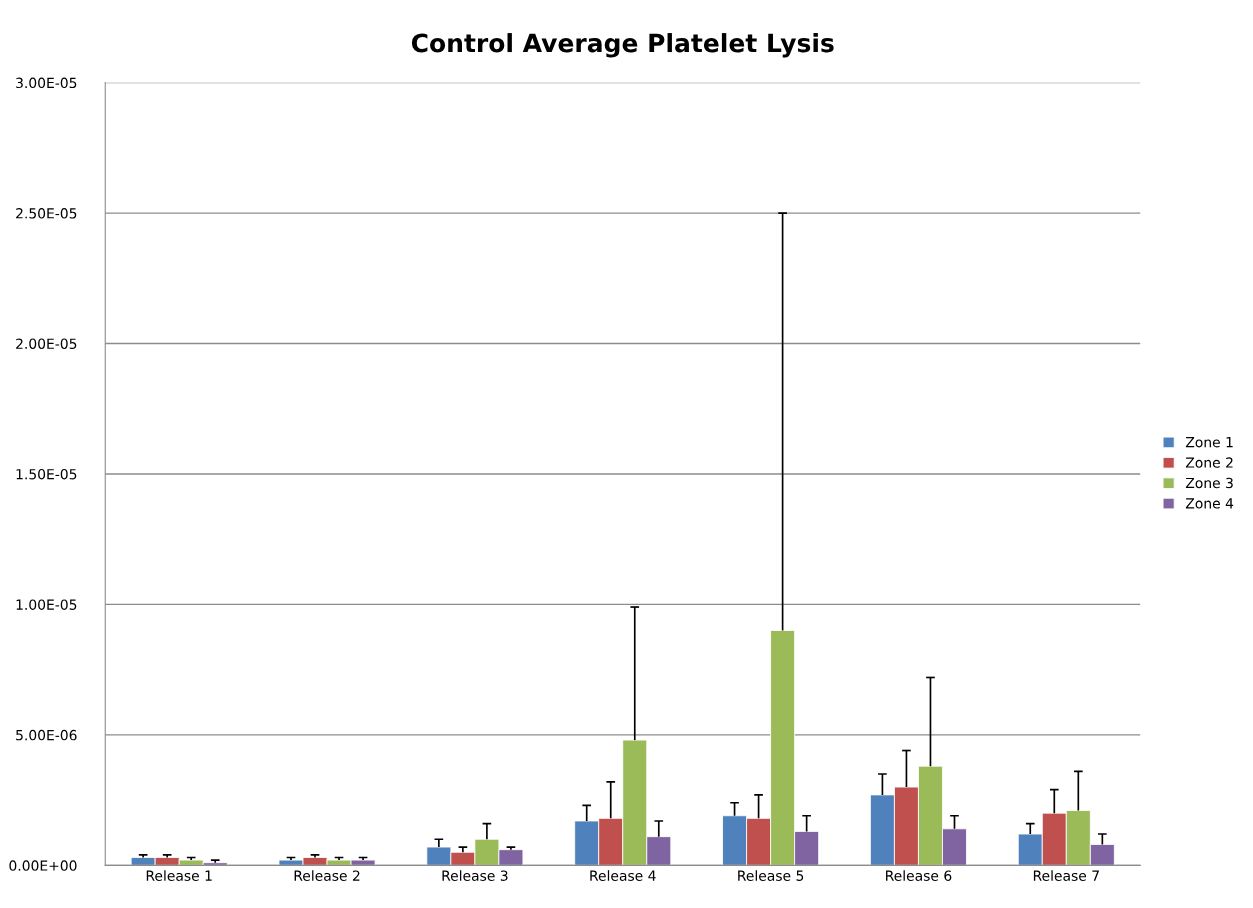  I want to click on legend-label: Zone 4, so click(1209, 503).